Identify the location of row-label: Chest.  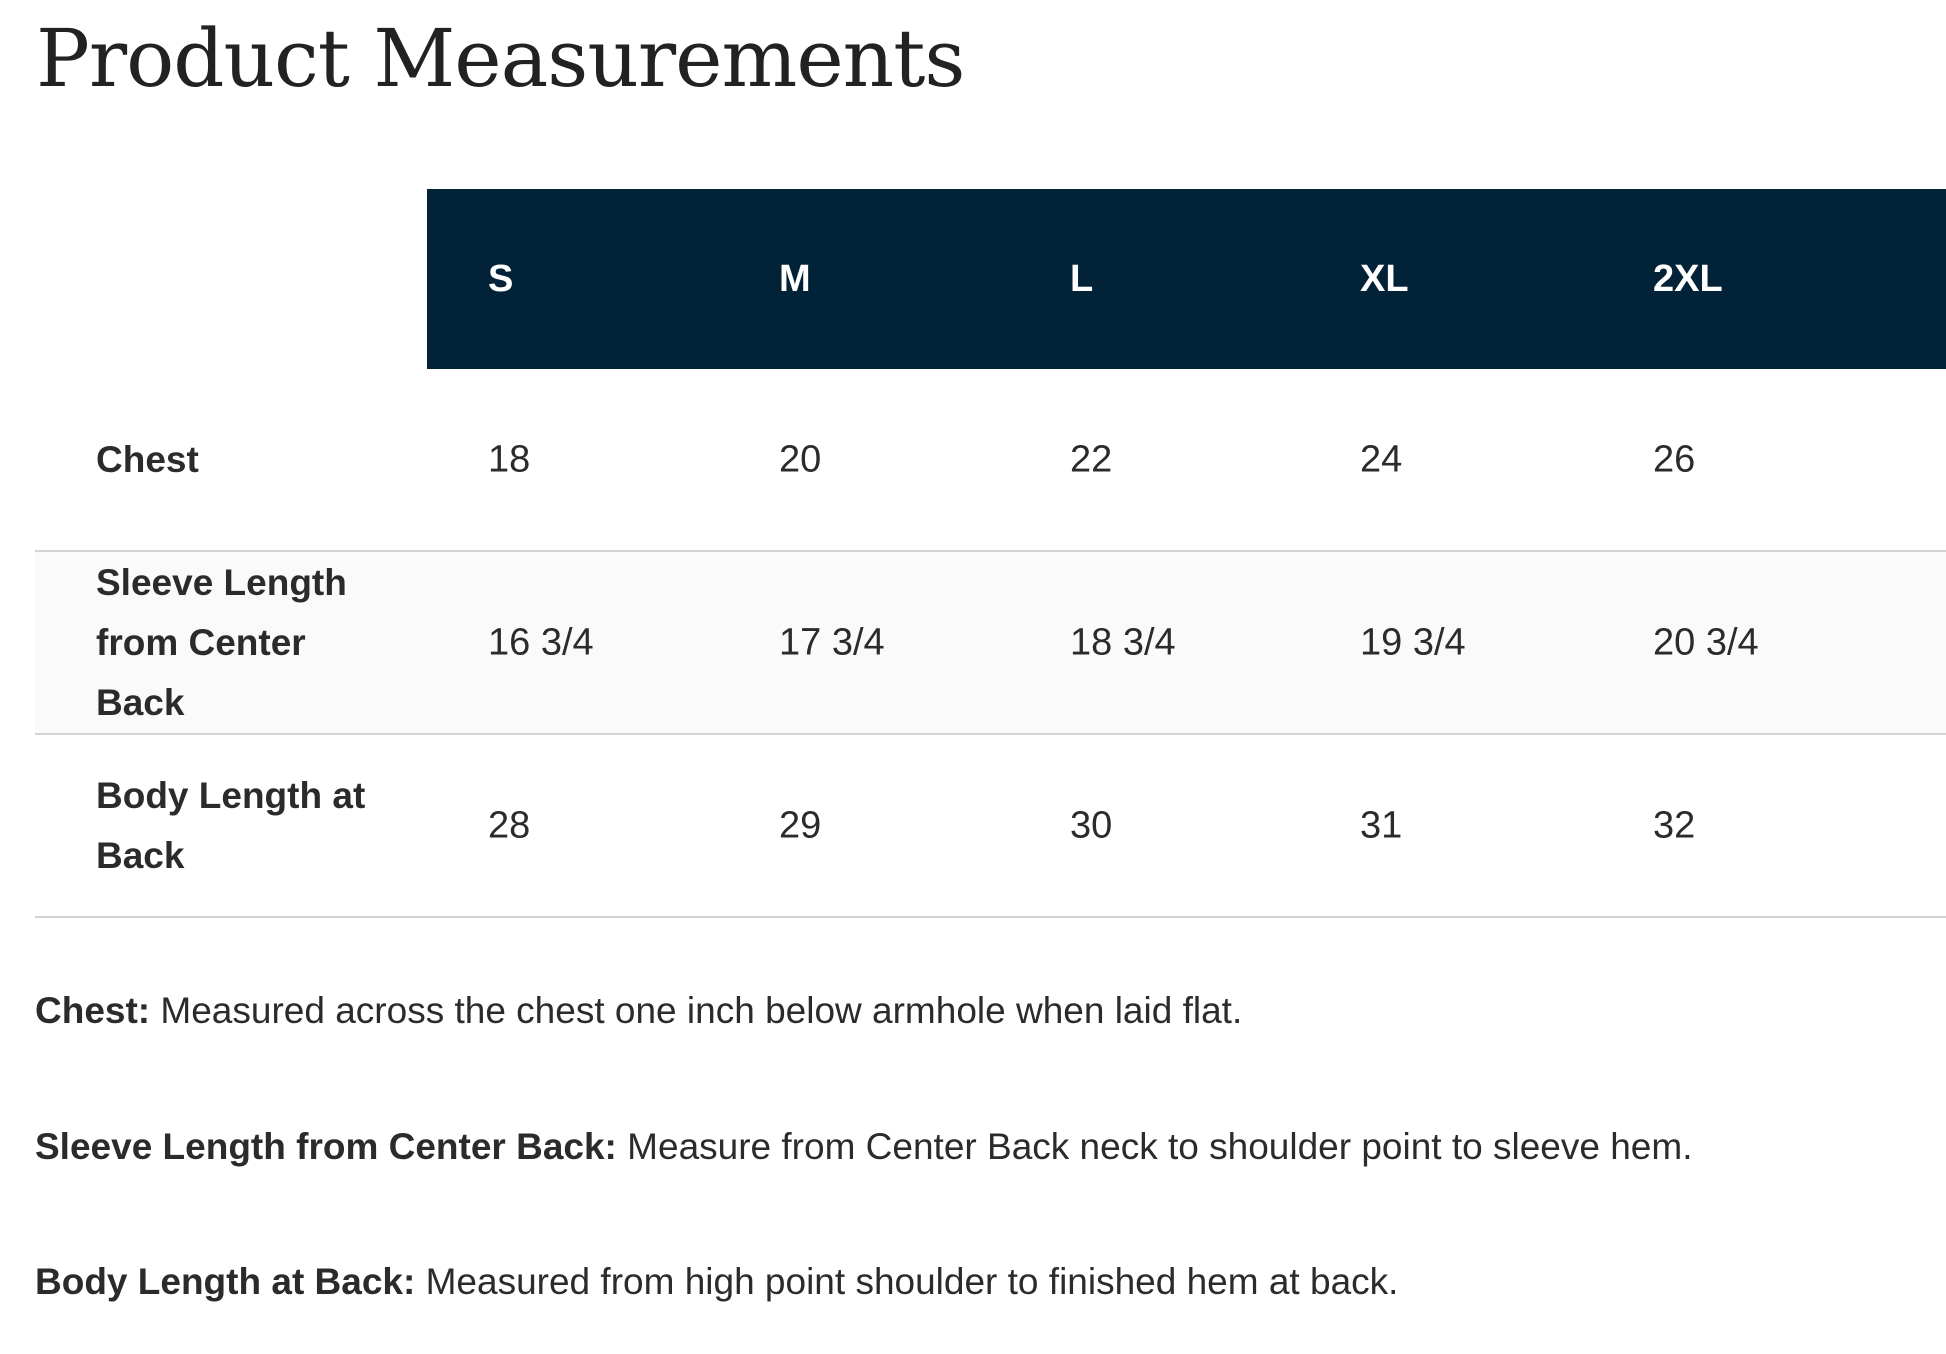
(147, 459).